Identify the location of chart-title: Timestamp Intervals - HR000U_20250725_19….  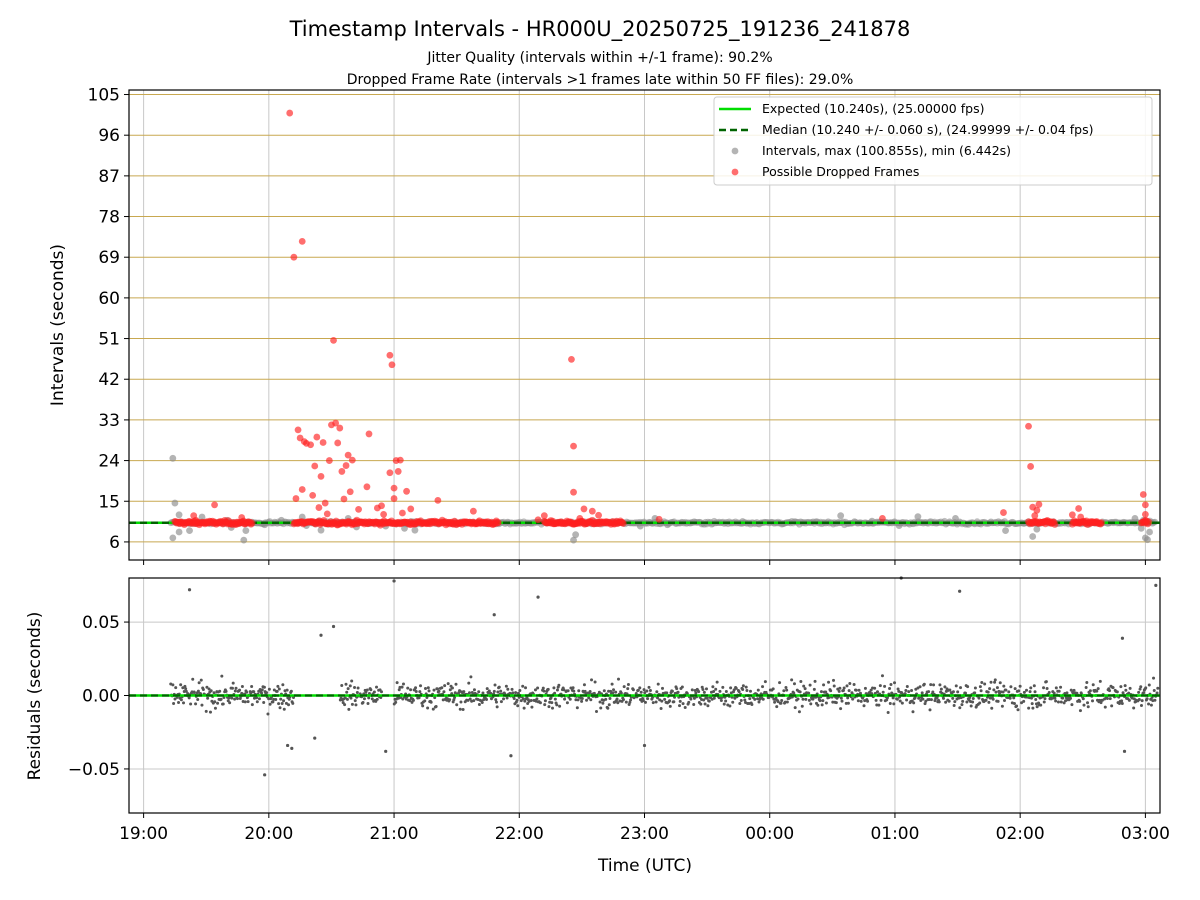
(600, 29).